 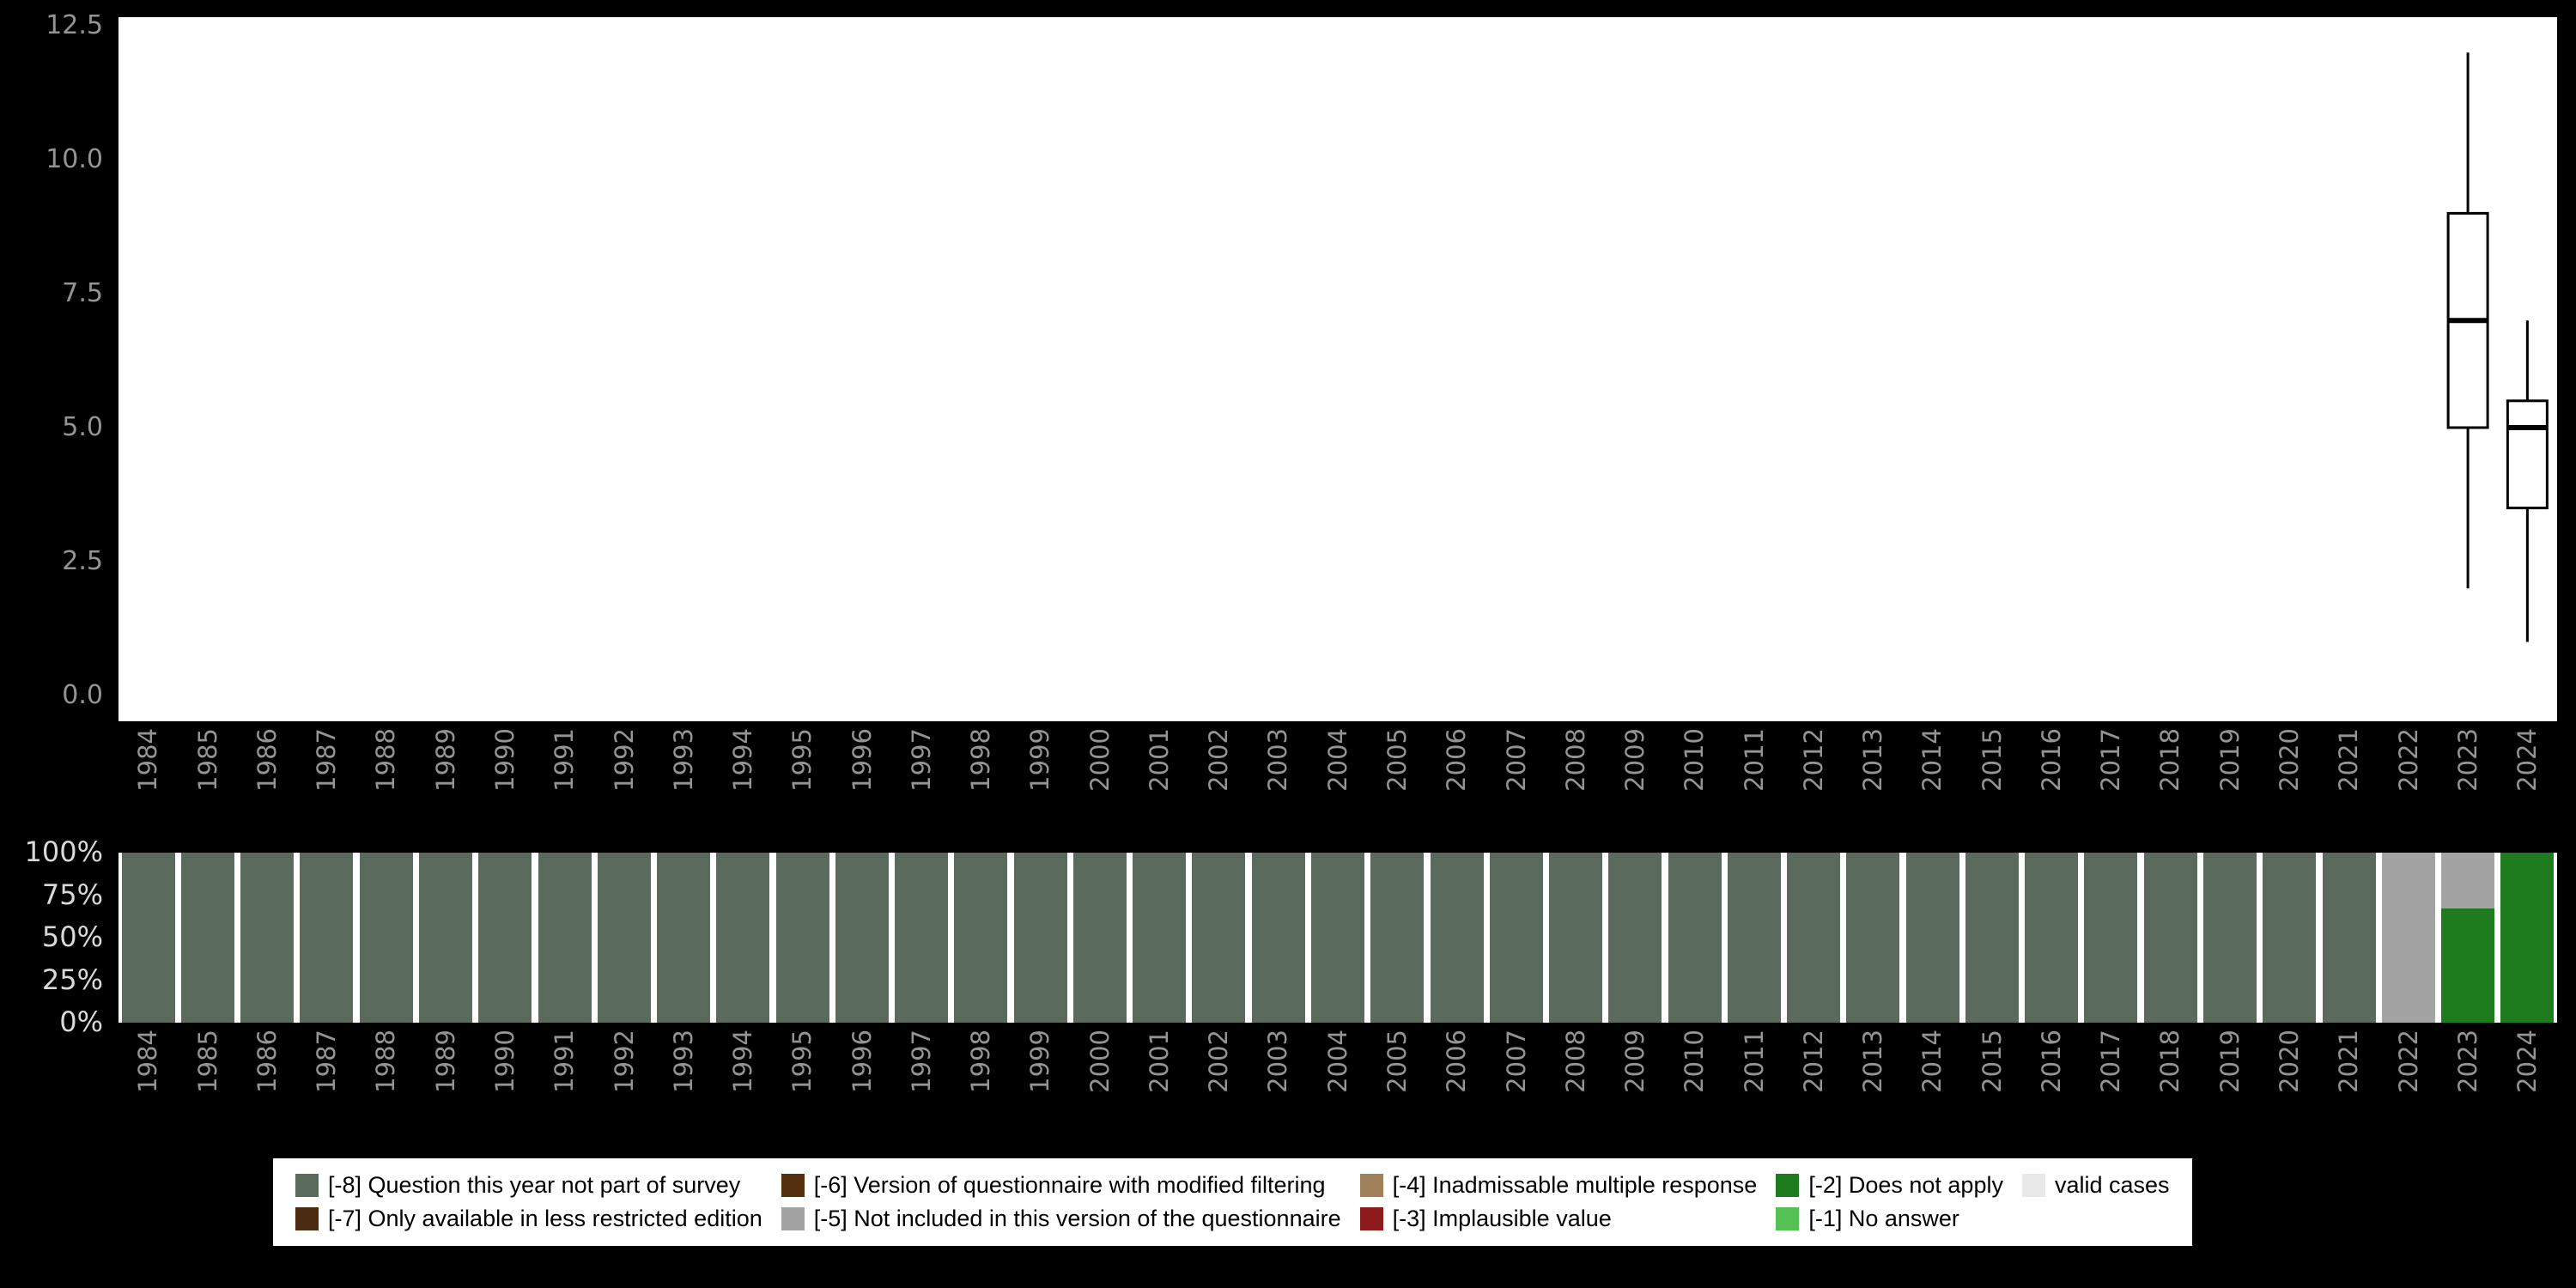 What do you see at coordinates (148, 760) in the screenshot?
I see `year-label: 1984` at bounding box center [148, 760].